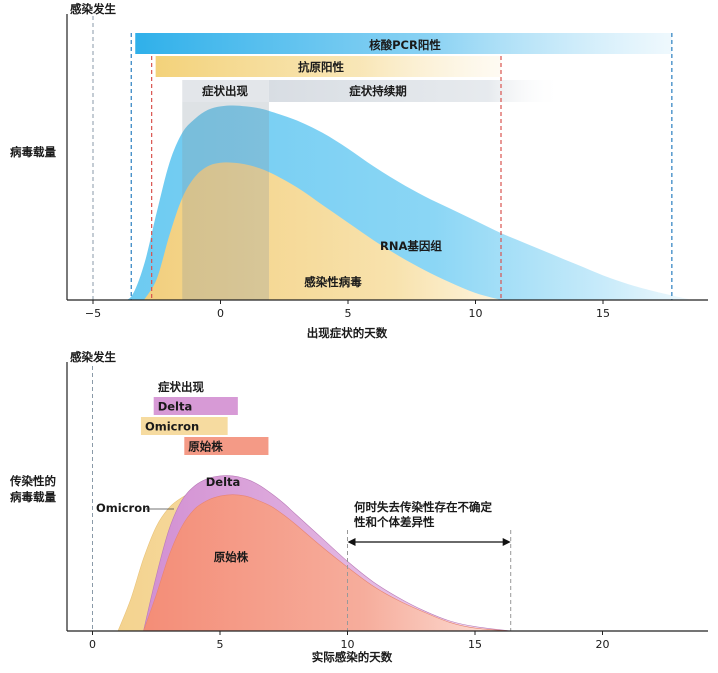  I want to click on top-tick-label: −5, so click(93, 313).